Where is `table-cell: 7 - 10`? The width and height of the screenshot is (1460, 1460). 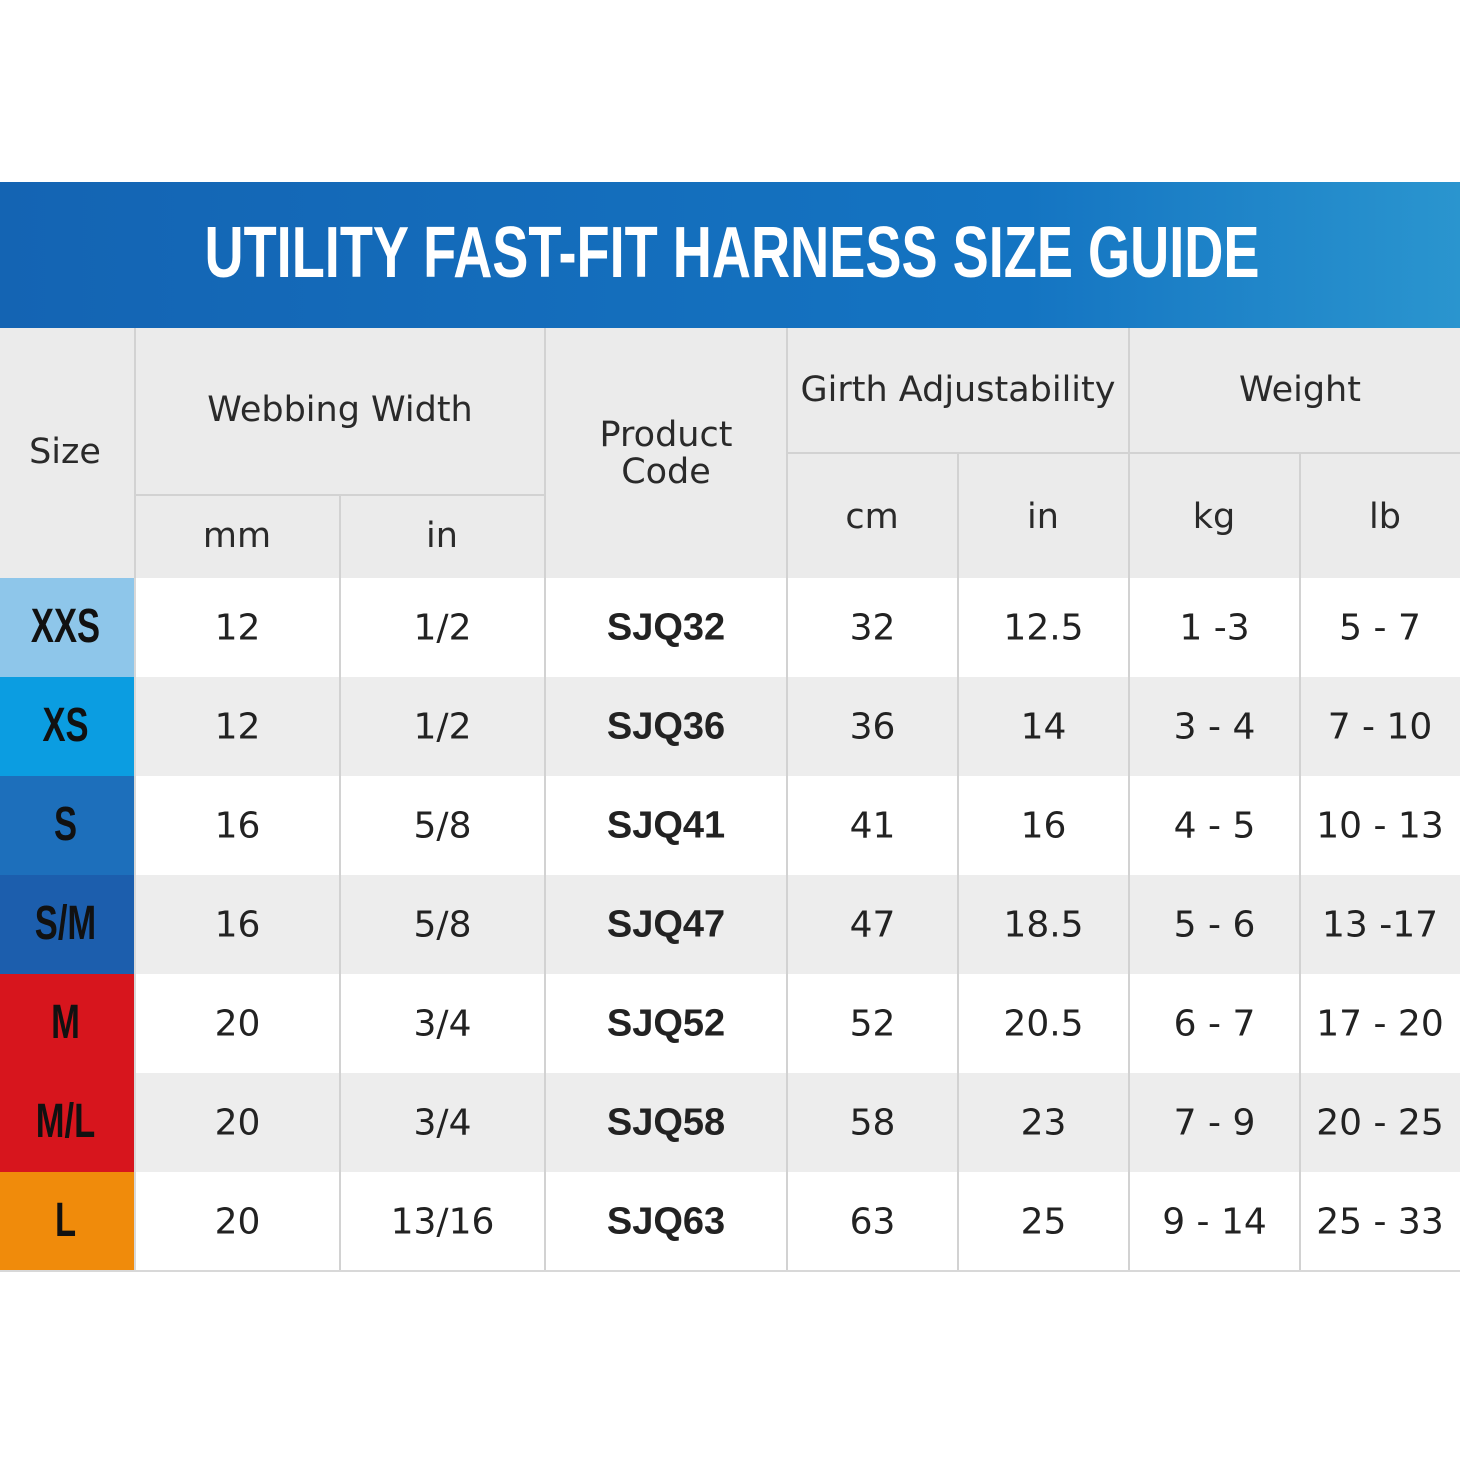
table-cell: 7 - 10 is located at coordinates (1380, 727).